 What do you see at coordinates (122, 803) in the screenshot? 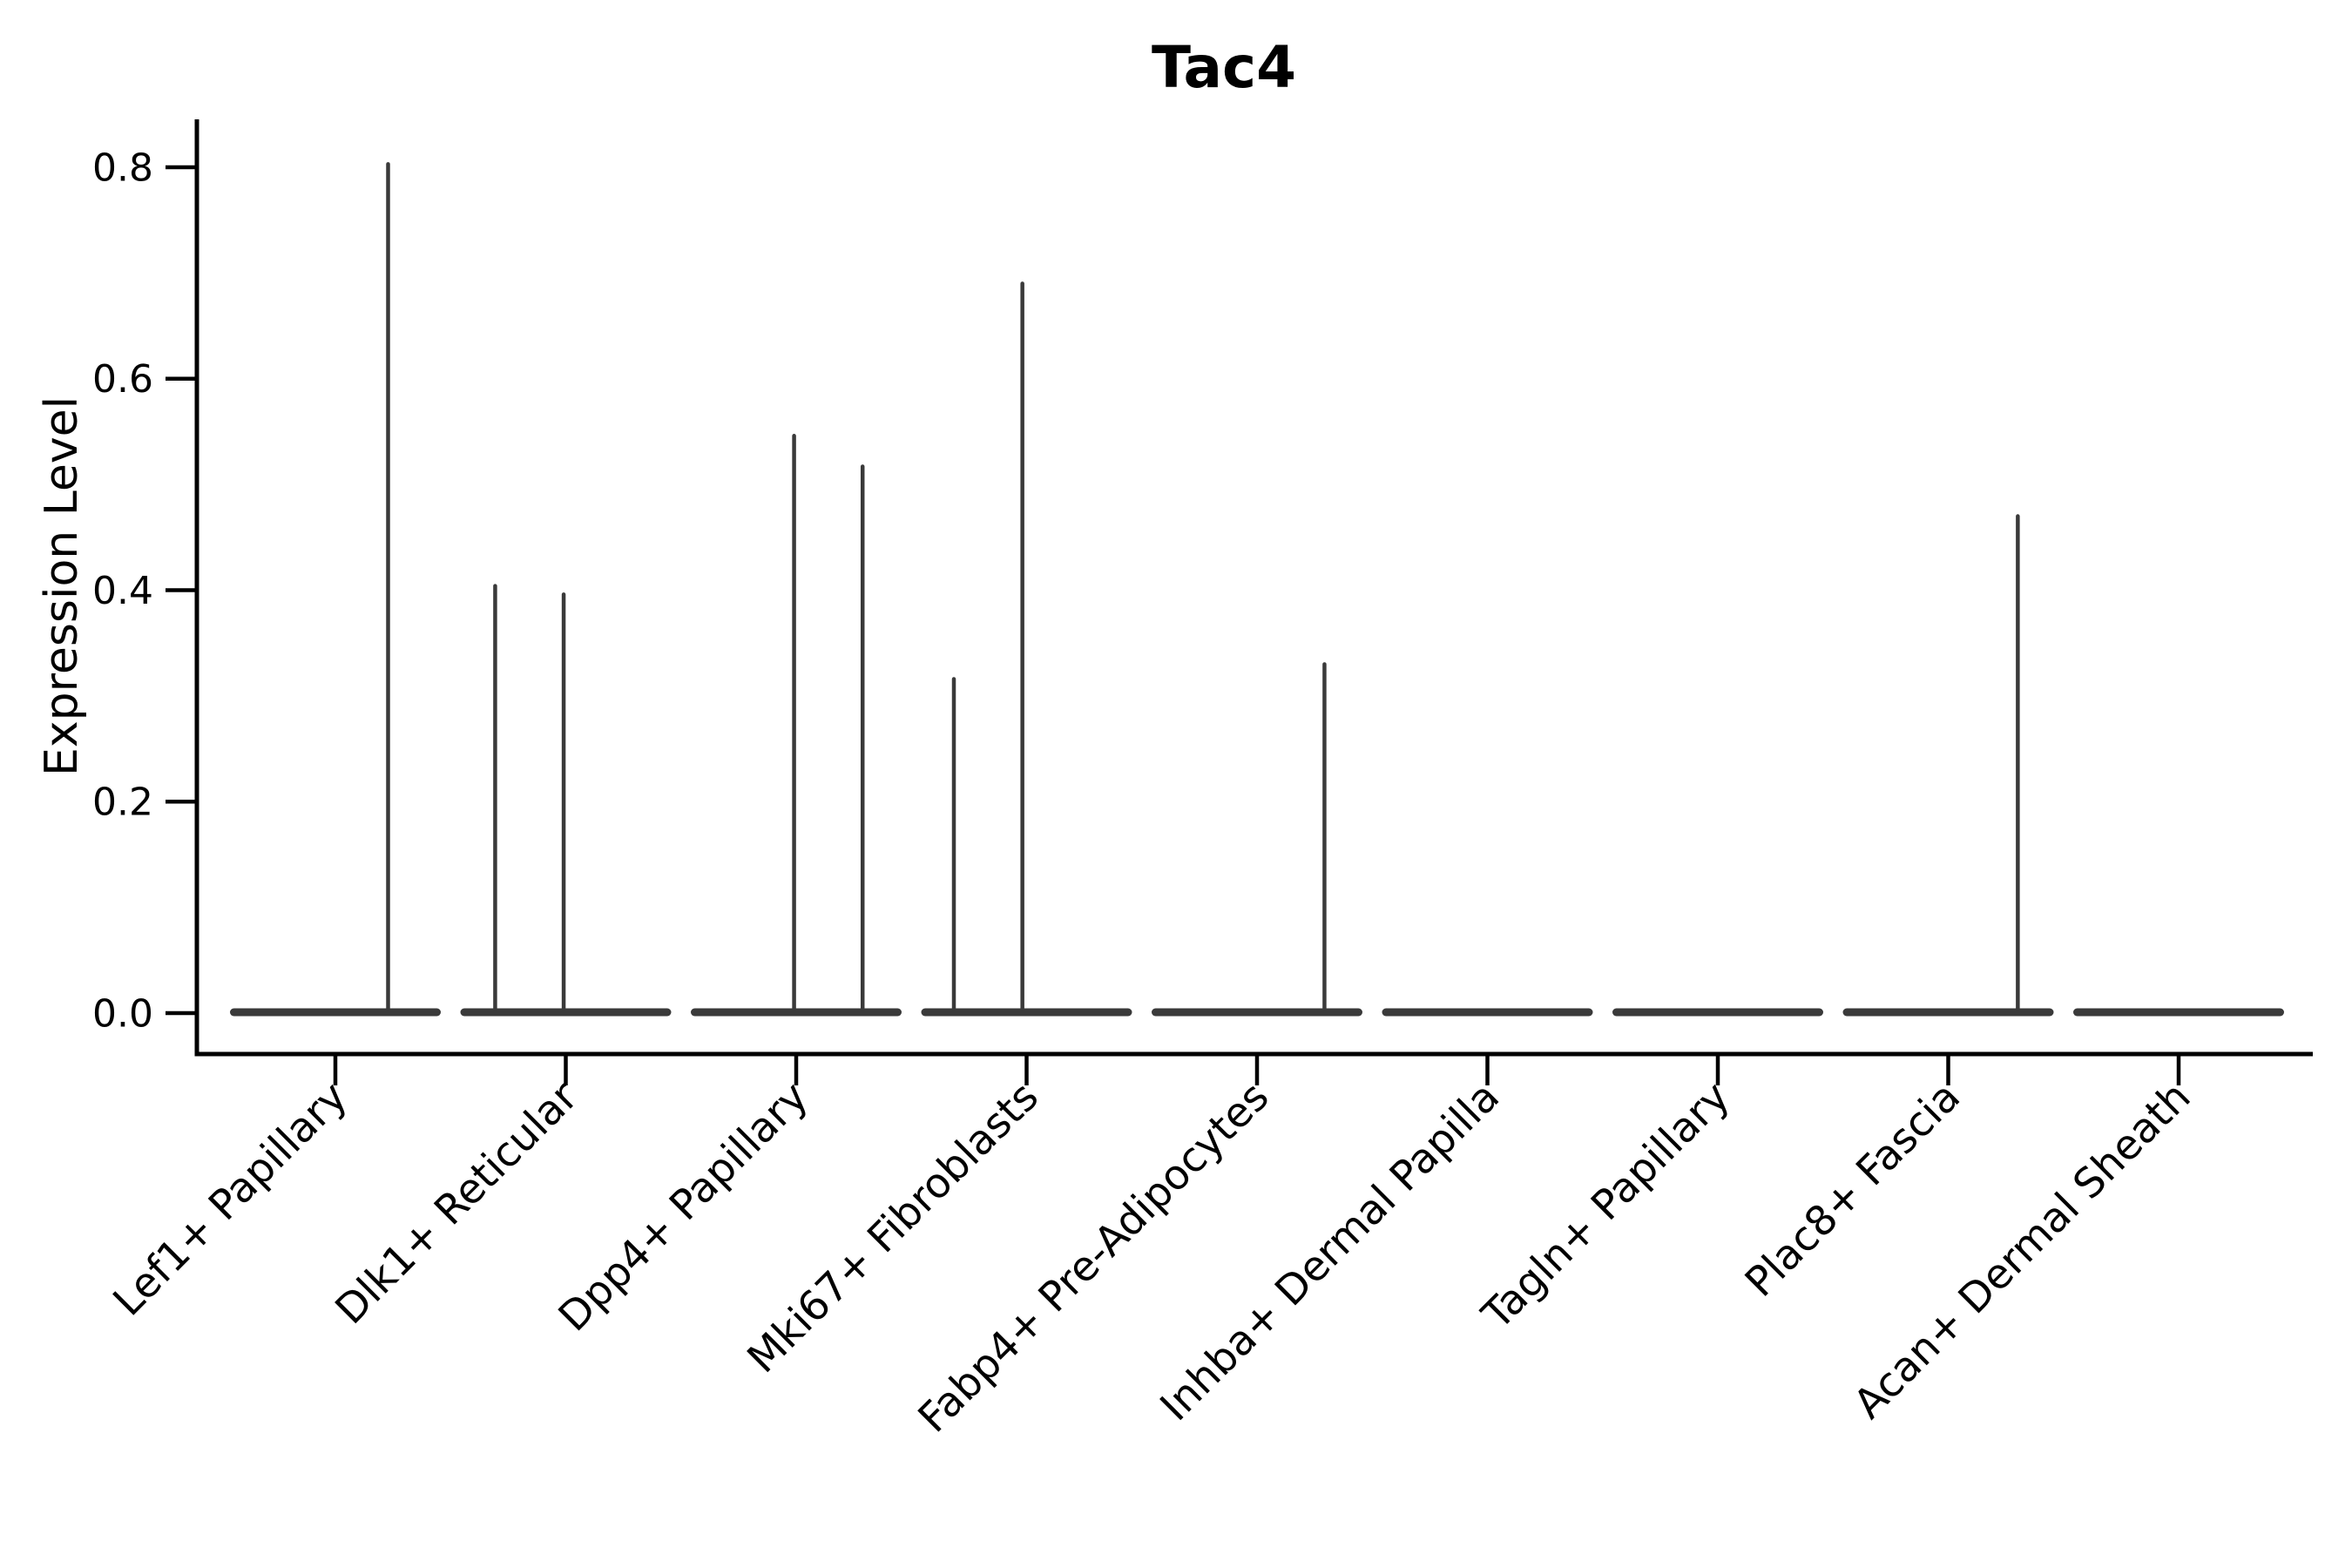
I see `y-tick-label: 0.2` at bounding box center [122, 803].